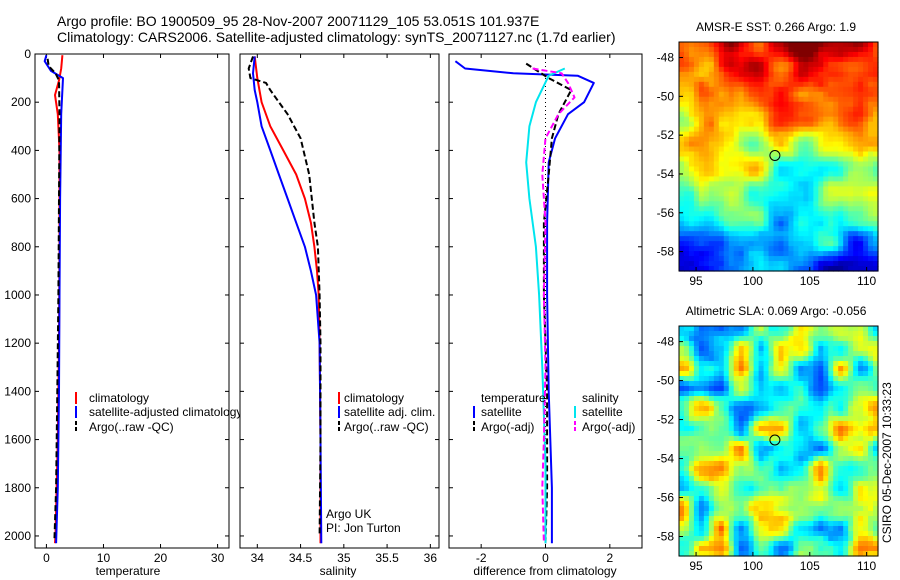  What do you see at coordinates (666, 96) in the screenshot?
I see `map-ytick-label: -50` at bounding box center [666, 96].